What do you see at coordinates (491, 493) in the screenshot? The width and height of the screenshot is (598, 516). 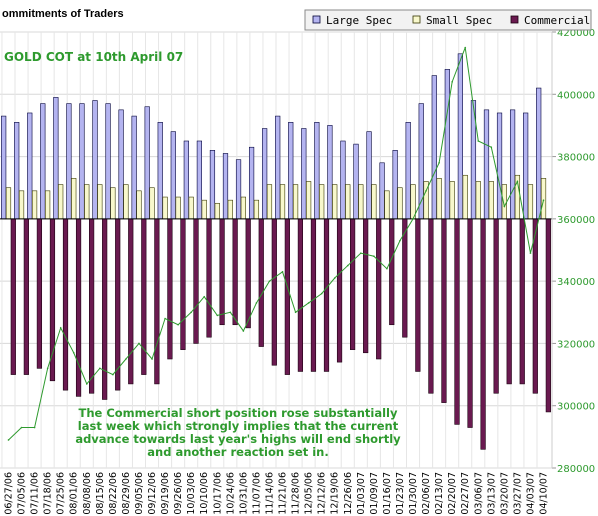 I see `x-tick-label-37: 03/13/07` at bounding box center [491, 493].